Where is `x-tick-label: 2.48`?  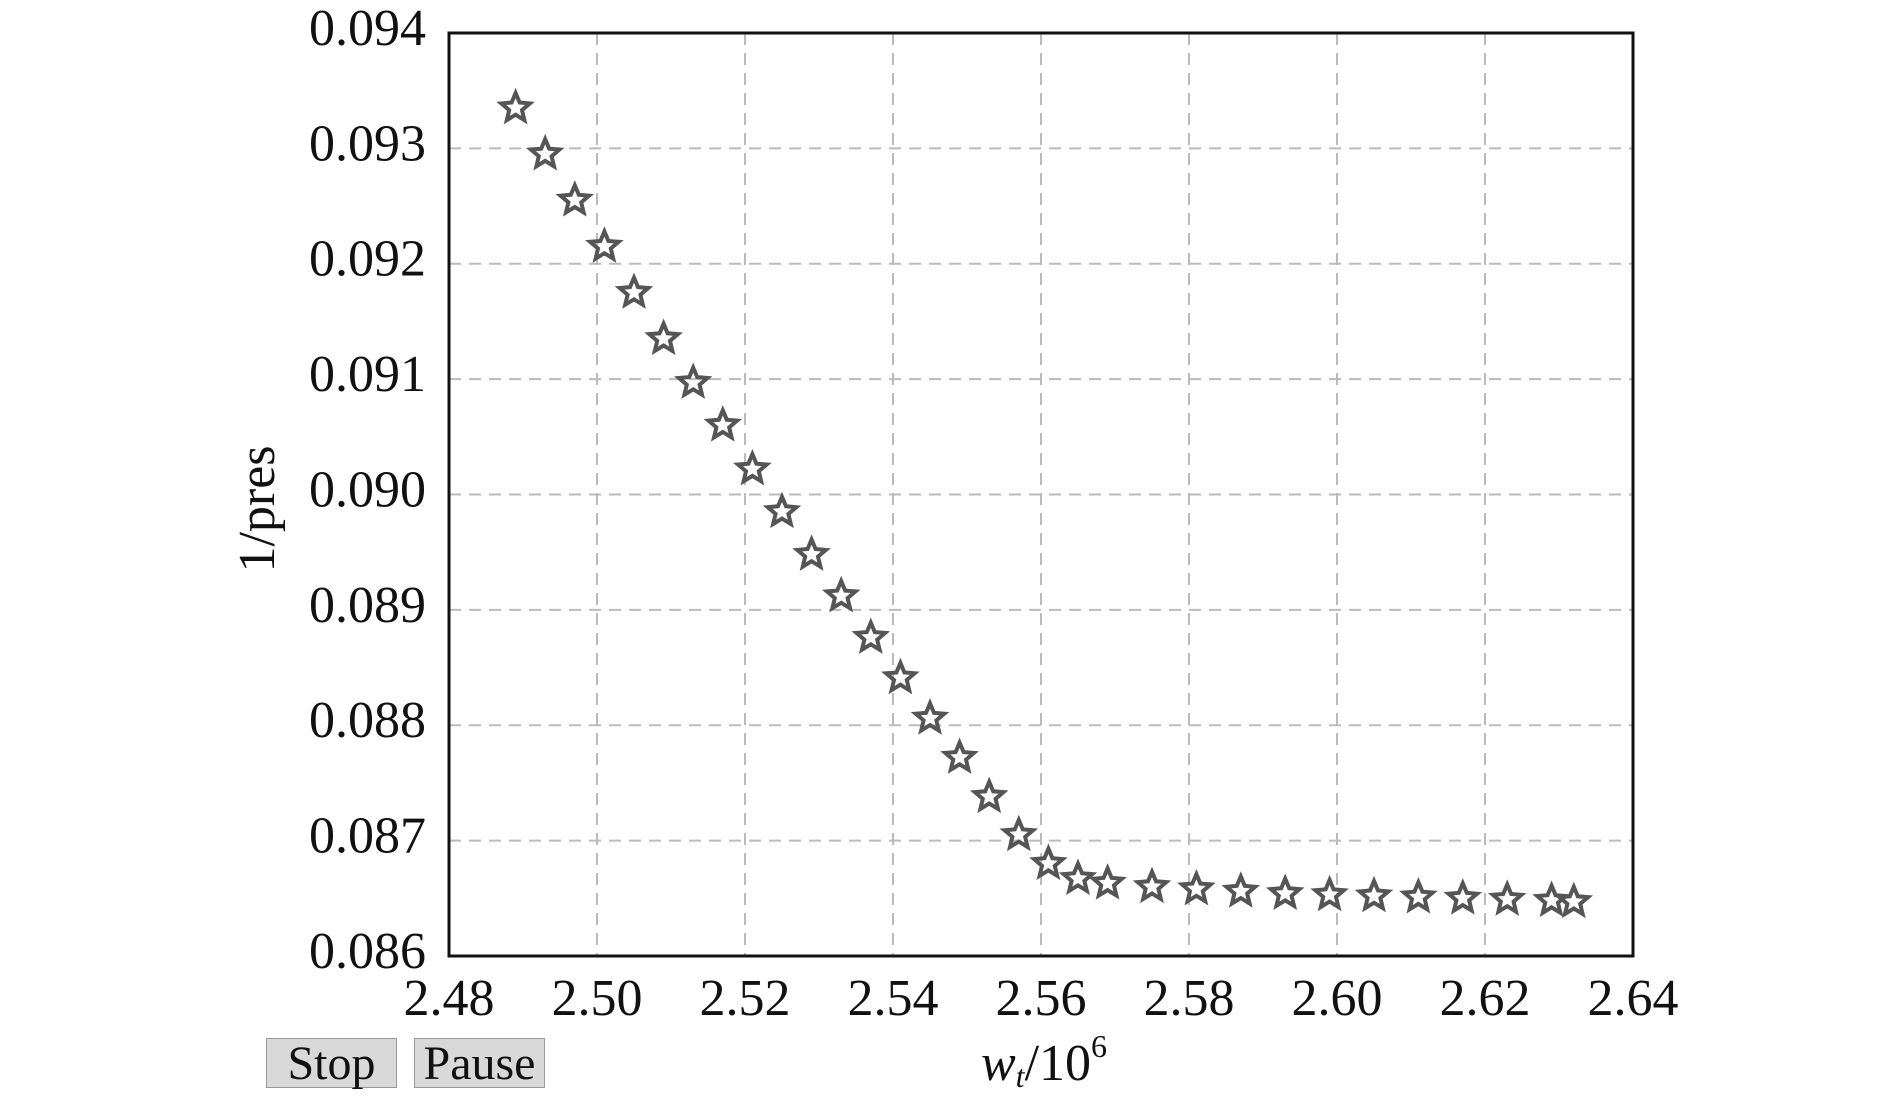
x-tick-label: 2.48 is located at coordinates (449, 998).